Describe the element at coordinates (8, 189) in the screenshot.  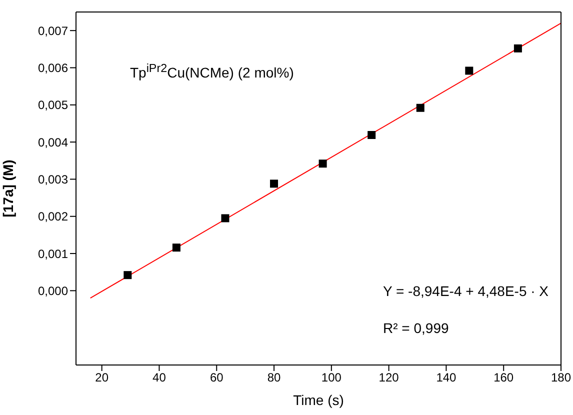
I see `y-axis-title: [17a] (M)` at that location.